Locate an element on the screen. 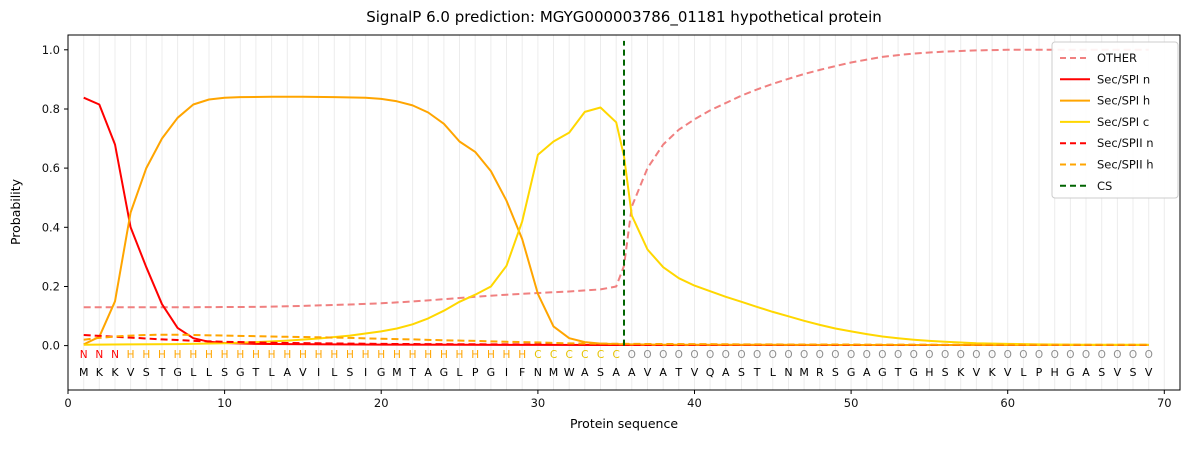 This screenshot has height=450, width=1200. legend-label: CS is located at coordinates (1104, 186).